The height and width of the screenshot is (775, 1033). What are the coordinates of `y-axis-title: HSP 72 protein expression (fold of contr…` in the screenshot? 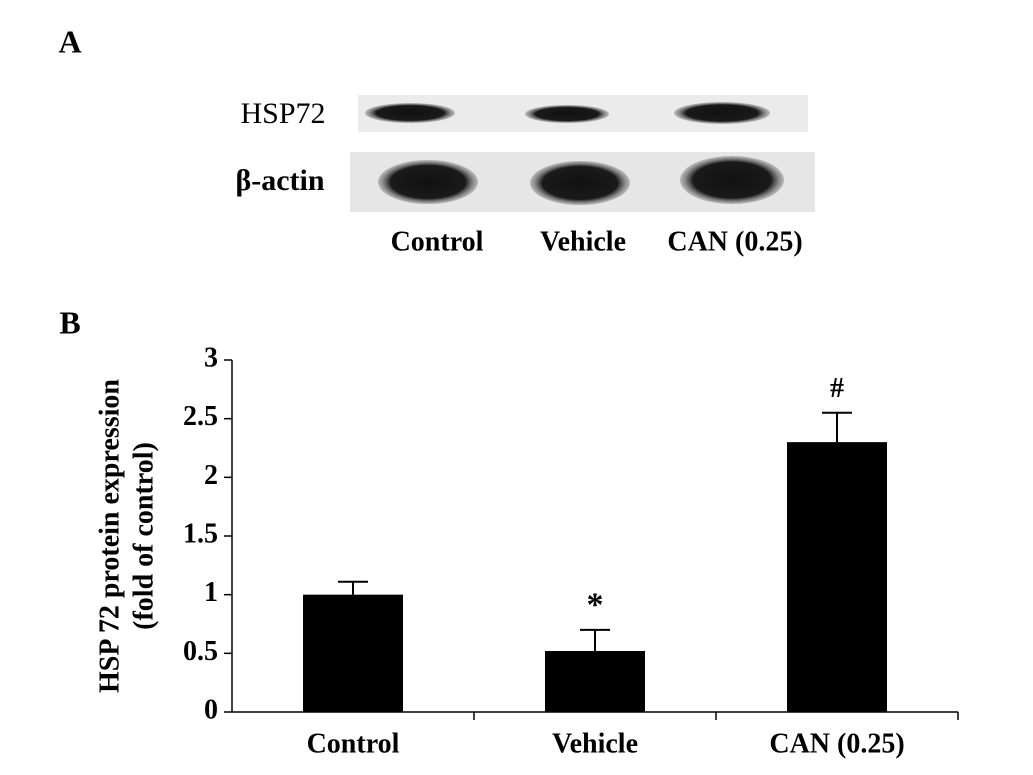 It's located at (126, 536).